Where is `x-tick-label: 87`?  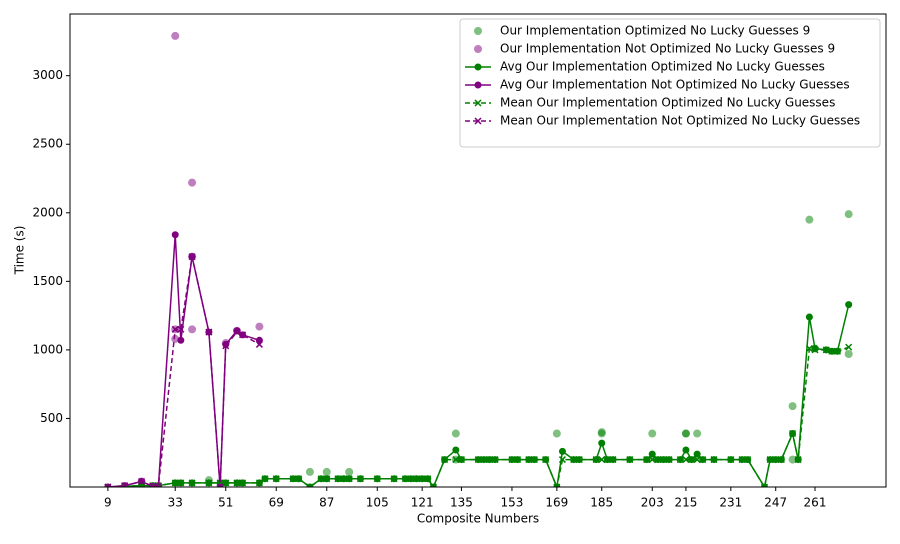
x-tick-label: 87 is located at coordinates (326, 503).